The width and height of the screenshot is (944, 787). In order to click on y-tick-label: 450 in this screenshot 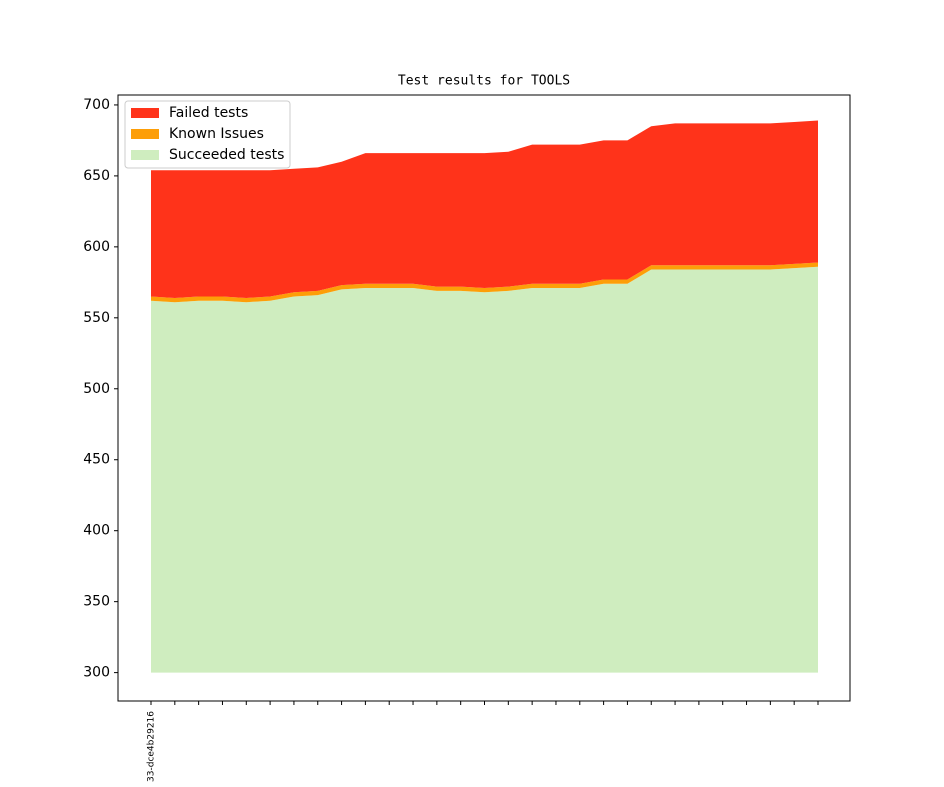, I will do `click(96, 460)`.